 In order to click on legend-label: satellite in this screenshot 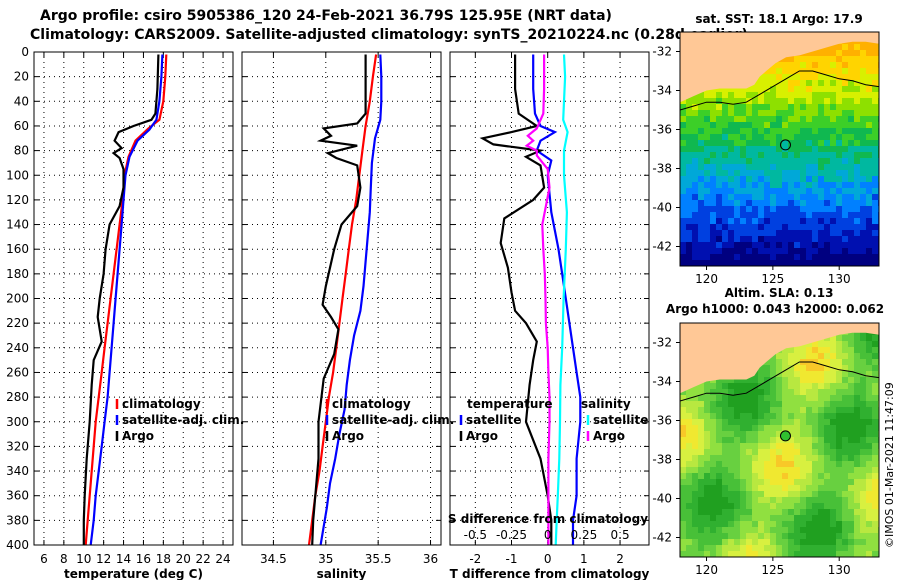, I will do `click(620, 420)`.